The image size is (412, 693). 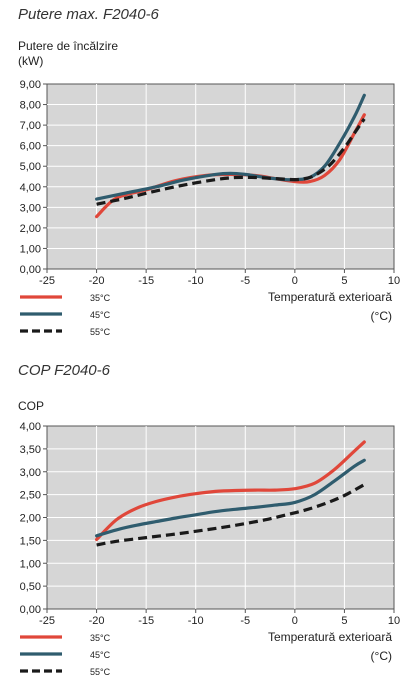 I want to click on chart2-ytick-label: 1,00, so click(x=30, y=564).